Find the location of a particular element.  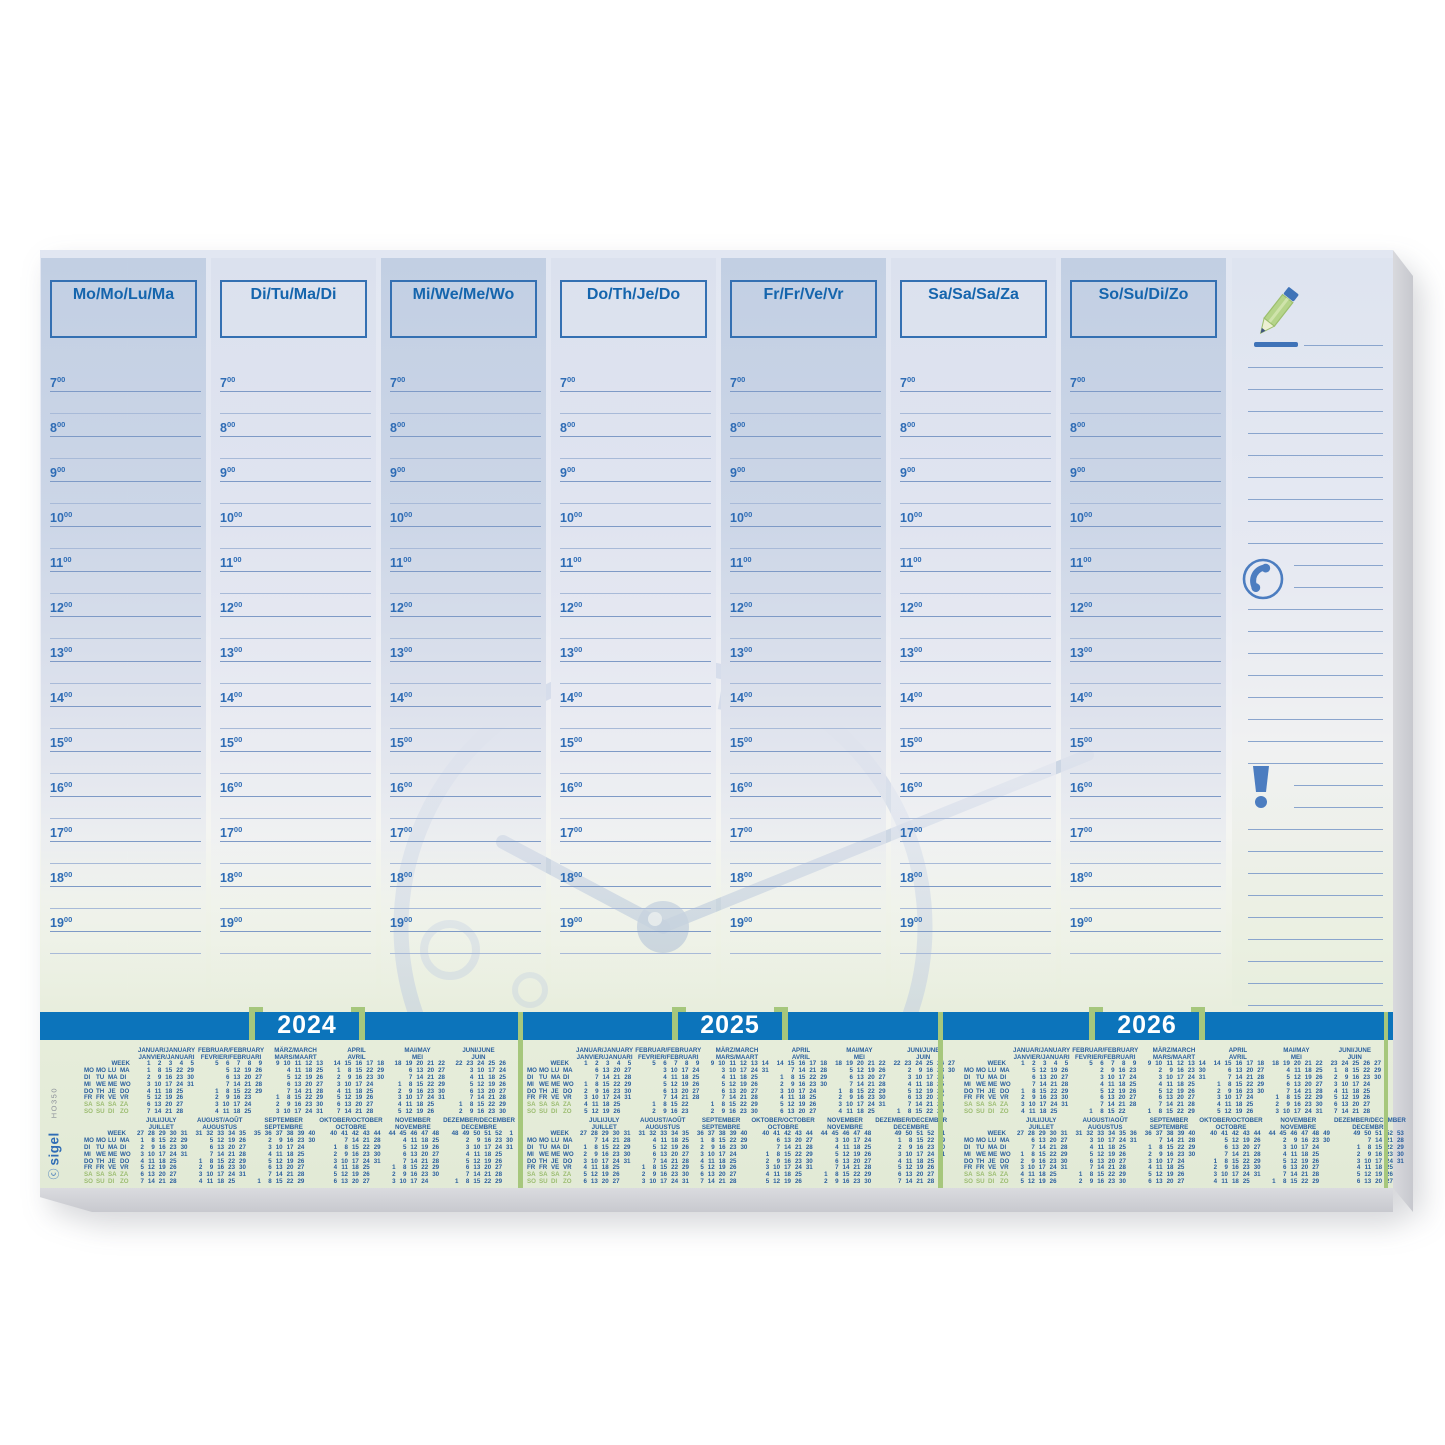

date-cell: 19 is located at coordinates (359, 1098).